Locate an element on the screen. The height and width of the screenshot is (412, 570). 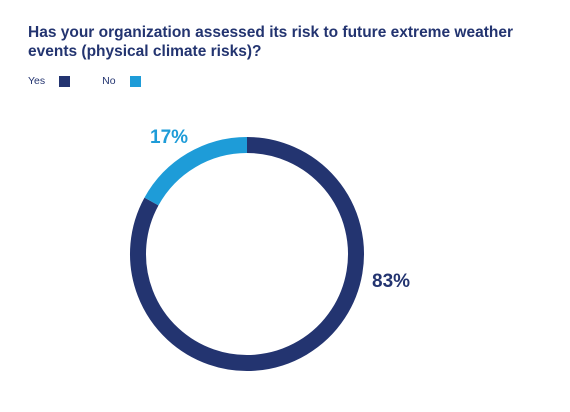
data-label-no: 17% is located at coordinates (169, 137).